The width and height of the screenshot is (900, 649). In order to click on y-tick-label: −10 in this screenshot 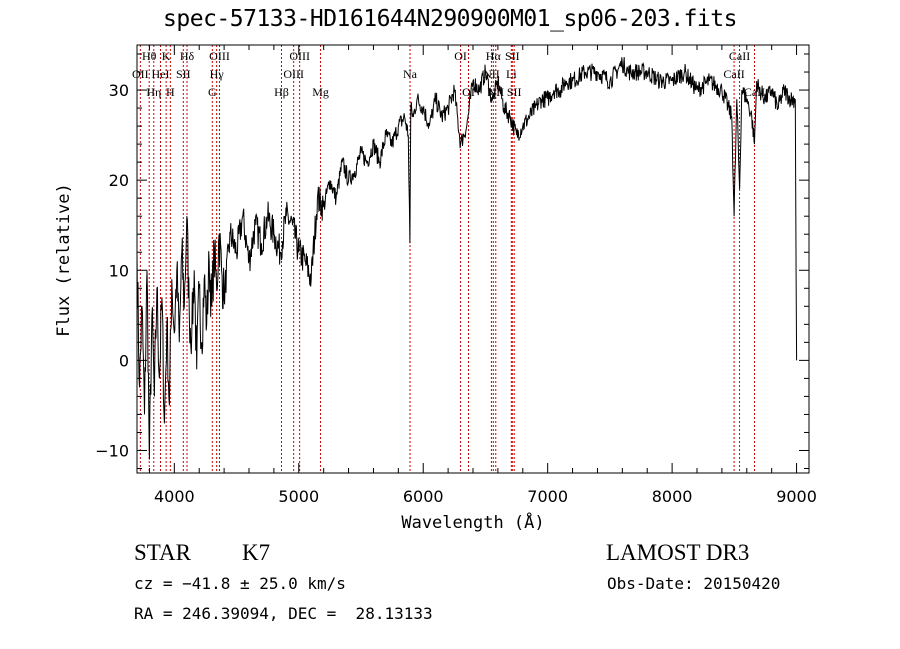, I will do `click(112, 450)`.